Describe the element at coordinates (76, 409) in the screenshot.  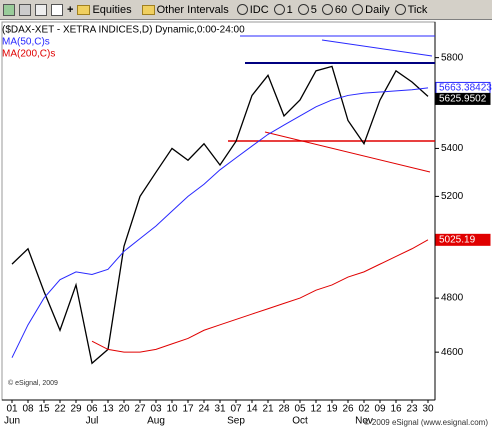
I see `x-tick-label: 29` at that location.